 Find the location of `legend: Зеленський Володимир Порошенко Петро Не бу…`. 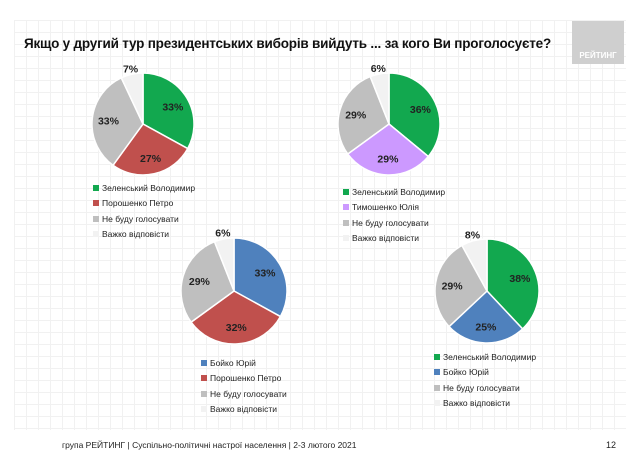

legend: Зеленський Володимир Порошенко Петро Не бу… is located at coordinates (144, 211).